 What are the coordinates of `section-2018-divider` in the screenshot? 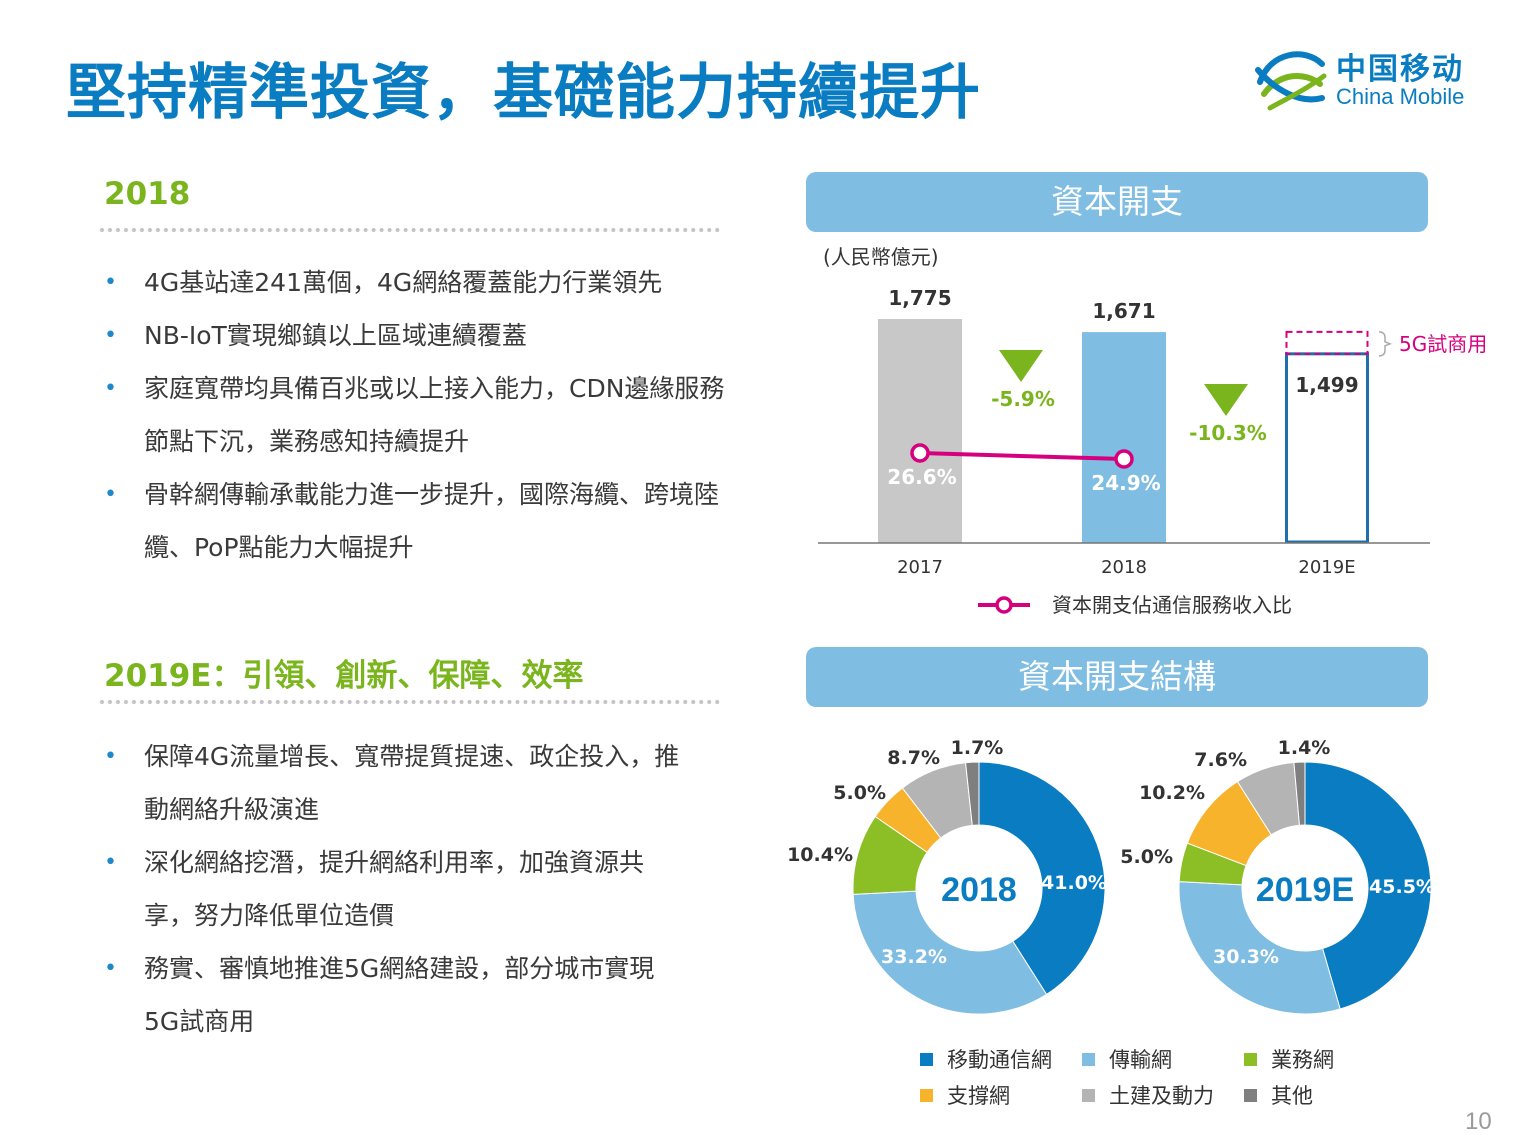 It's located at (410, 230).